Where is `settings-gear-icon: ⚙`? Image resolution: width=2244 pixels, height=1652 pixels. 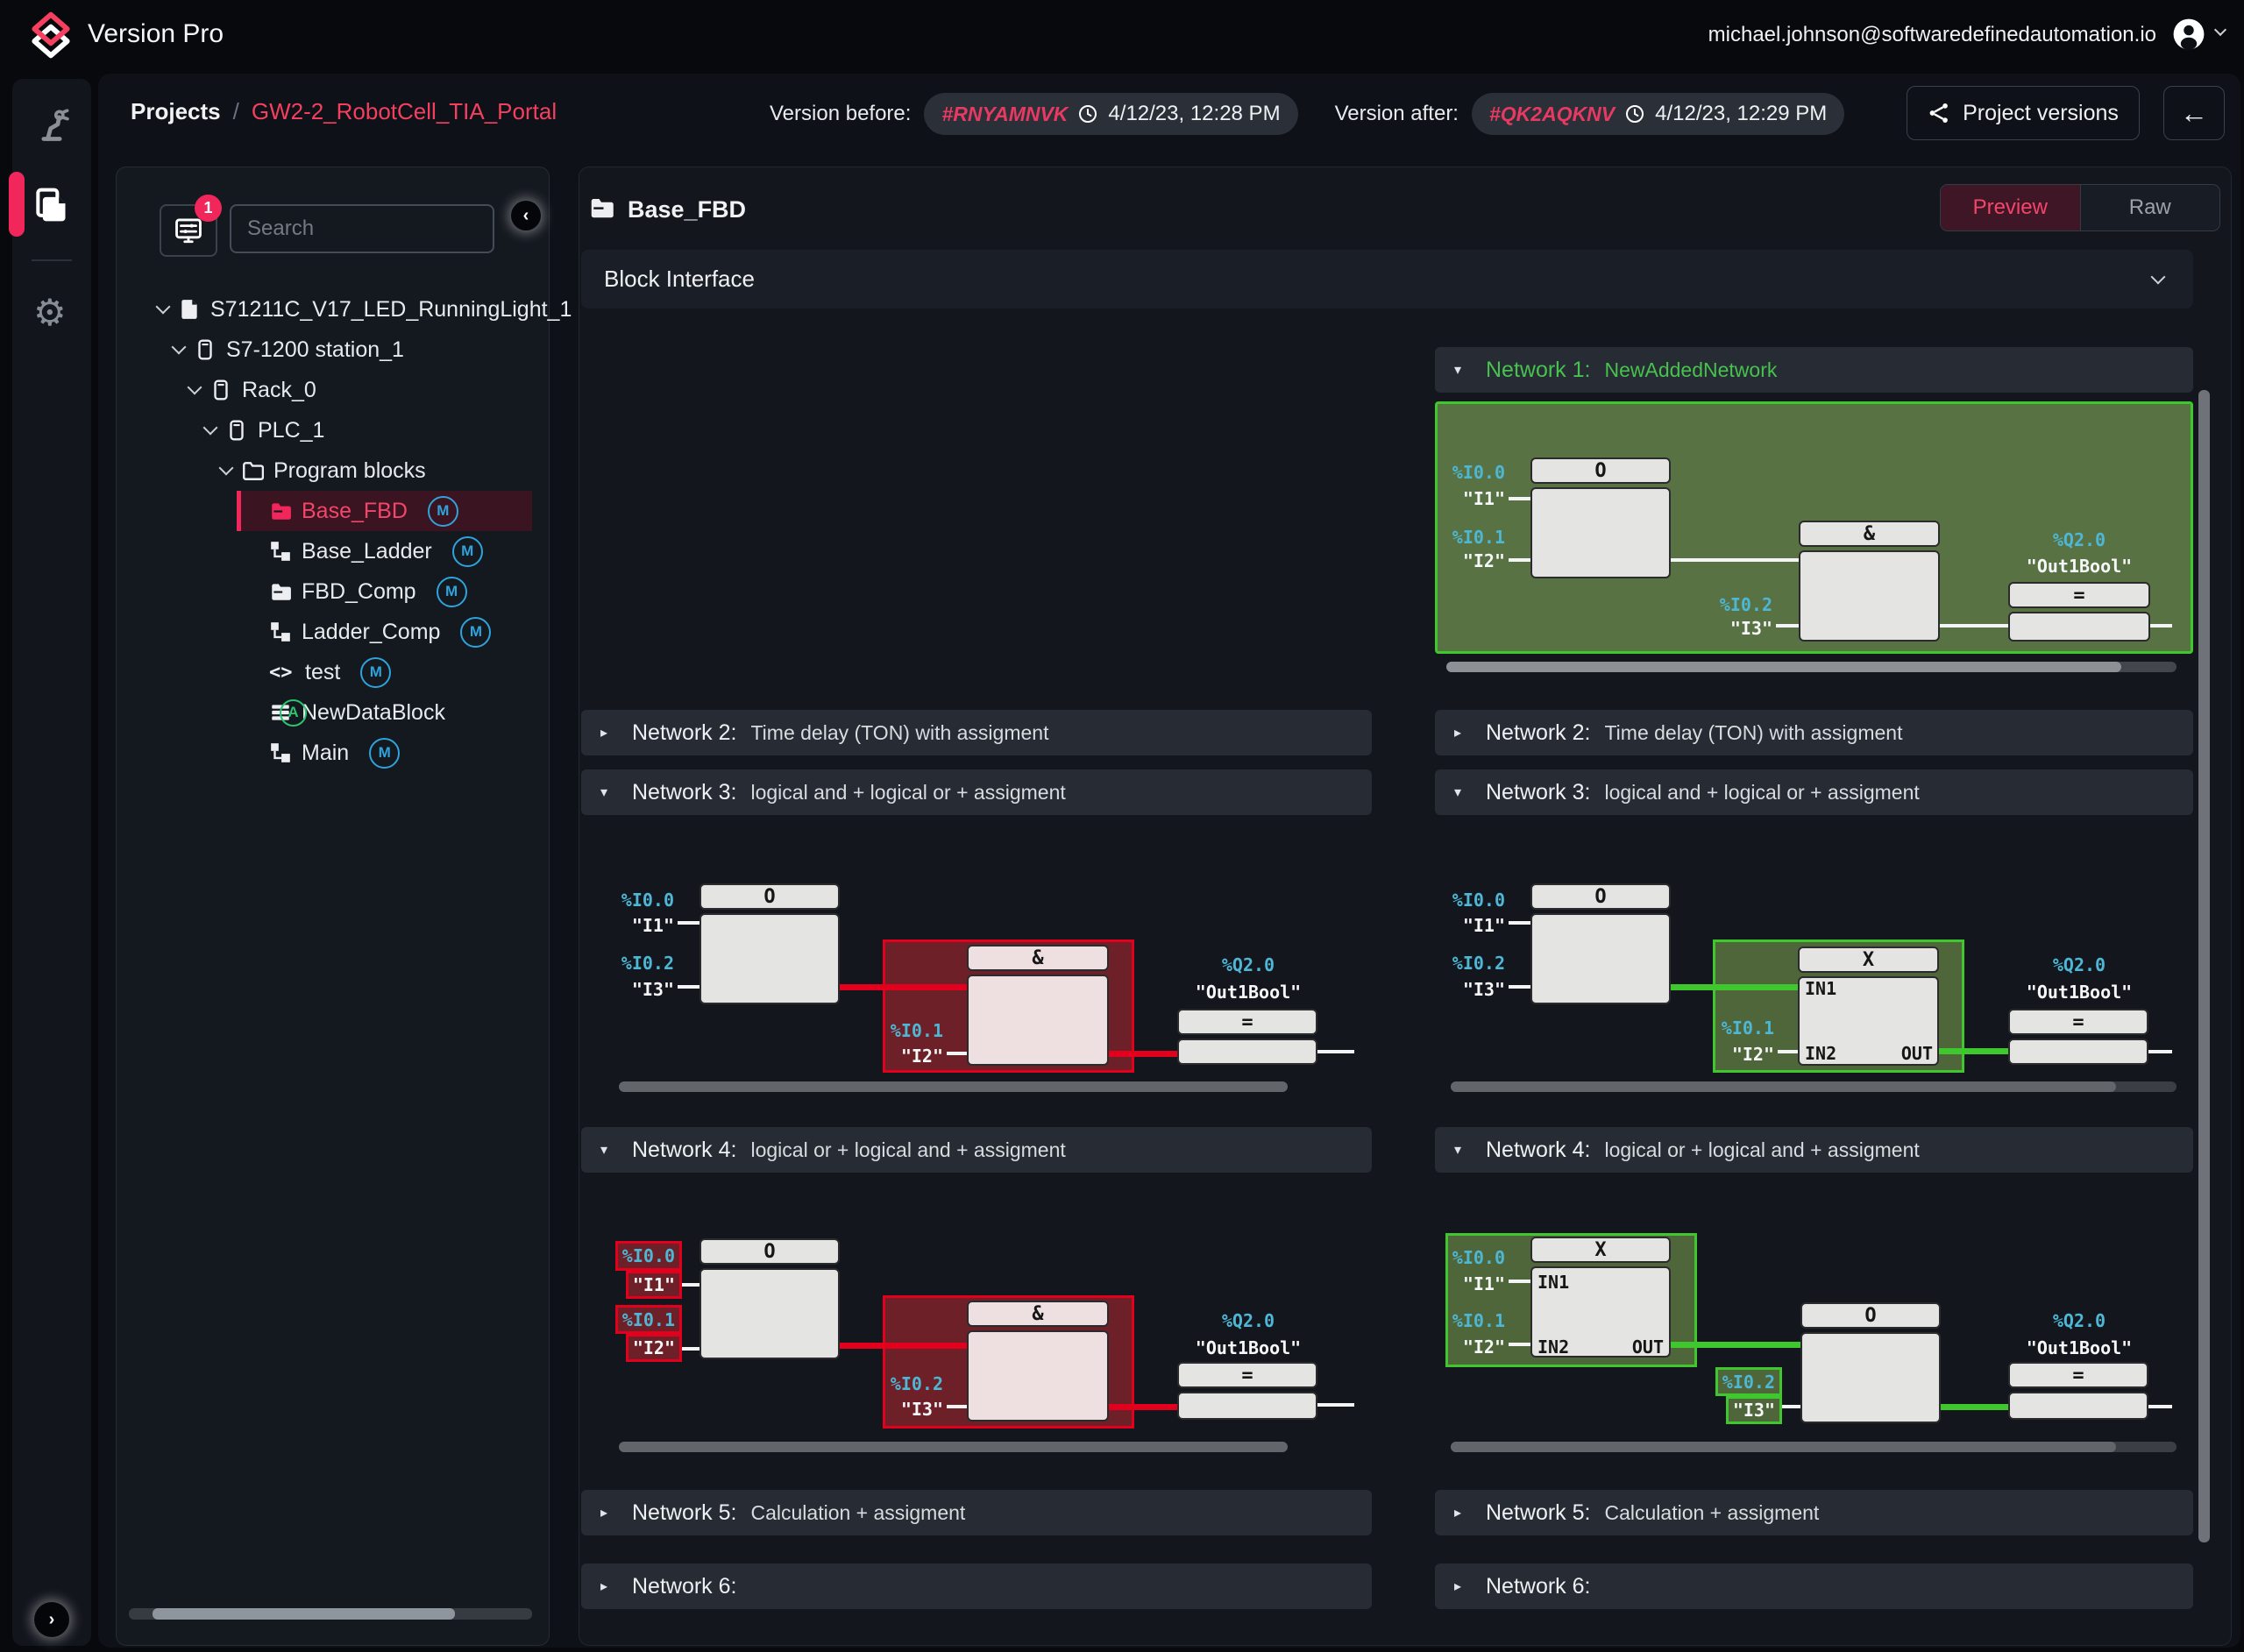
settings-gear-icon: ⚙ is located at coordinates (50, 312).